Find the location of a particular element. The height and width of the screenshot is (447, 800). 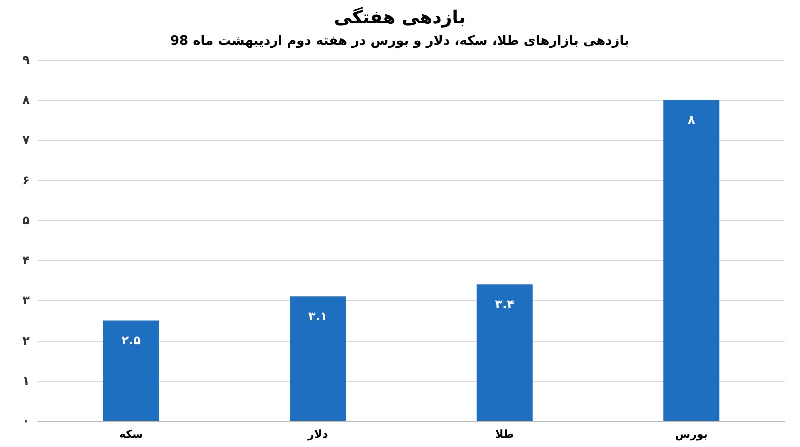

data-label: ۳.۱ is located at coordinates (318, 317).